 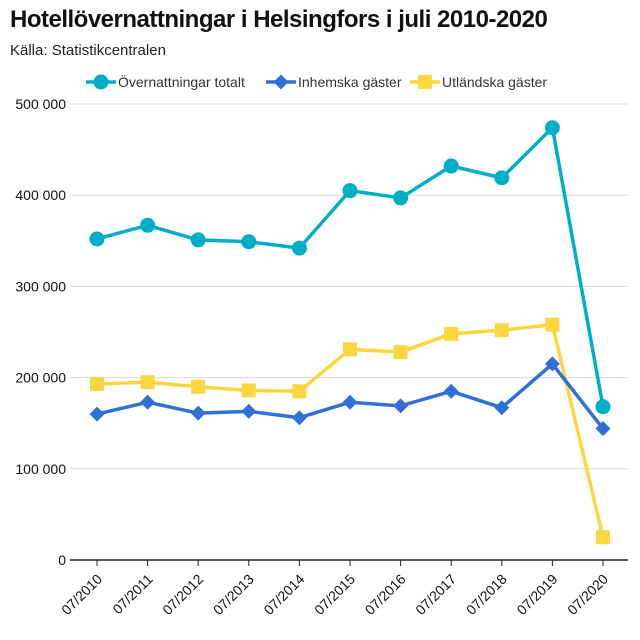 I want to click on y-tick-label: 200 000, so click(x=40, y=378).